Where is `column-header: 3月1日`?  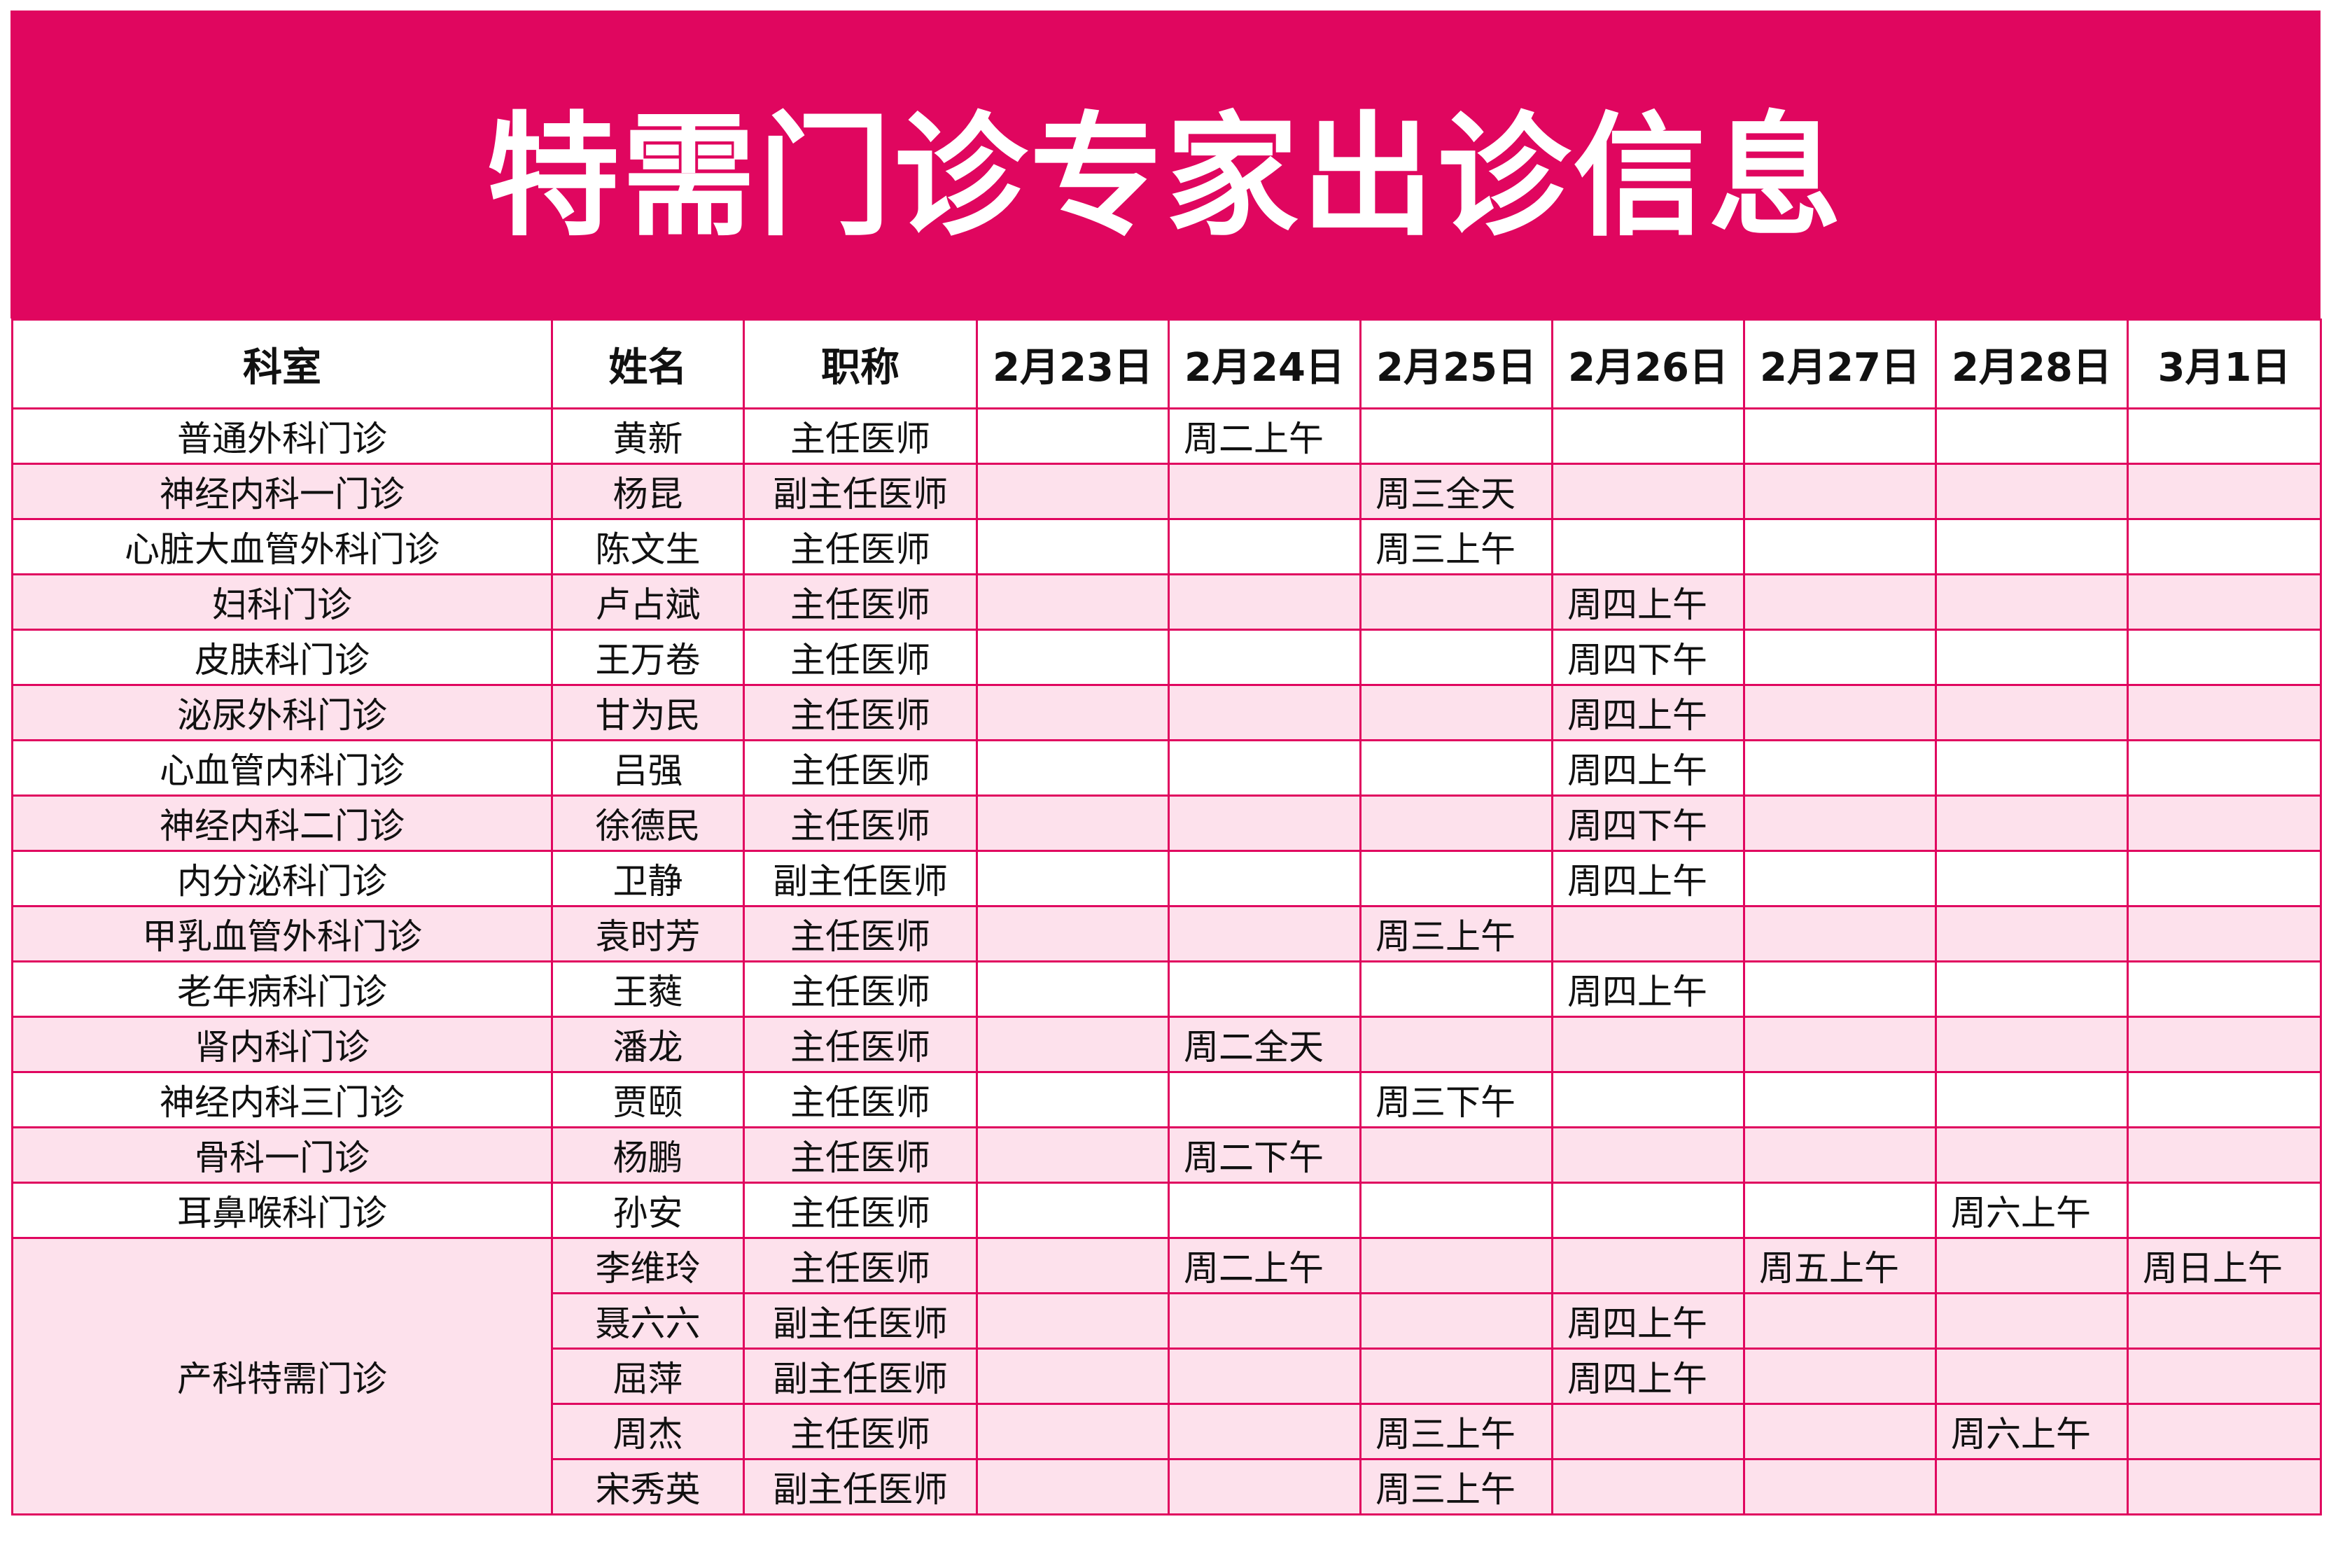
column-header: 3月1日 is located at coordinates (2224, 364).